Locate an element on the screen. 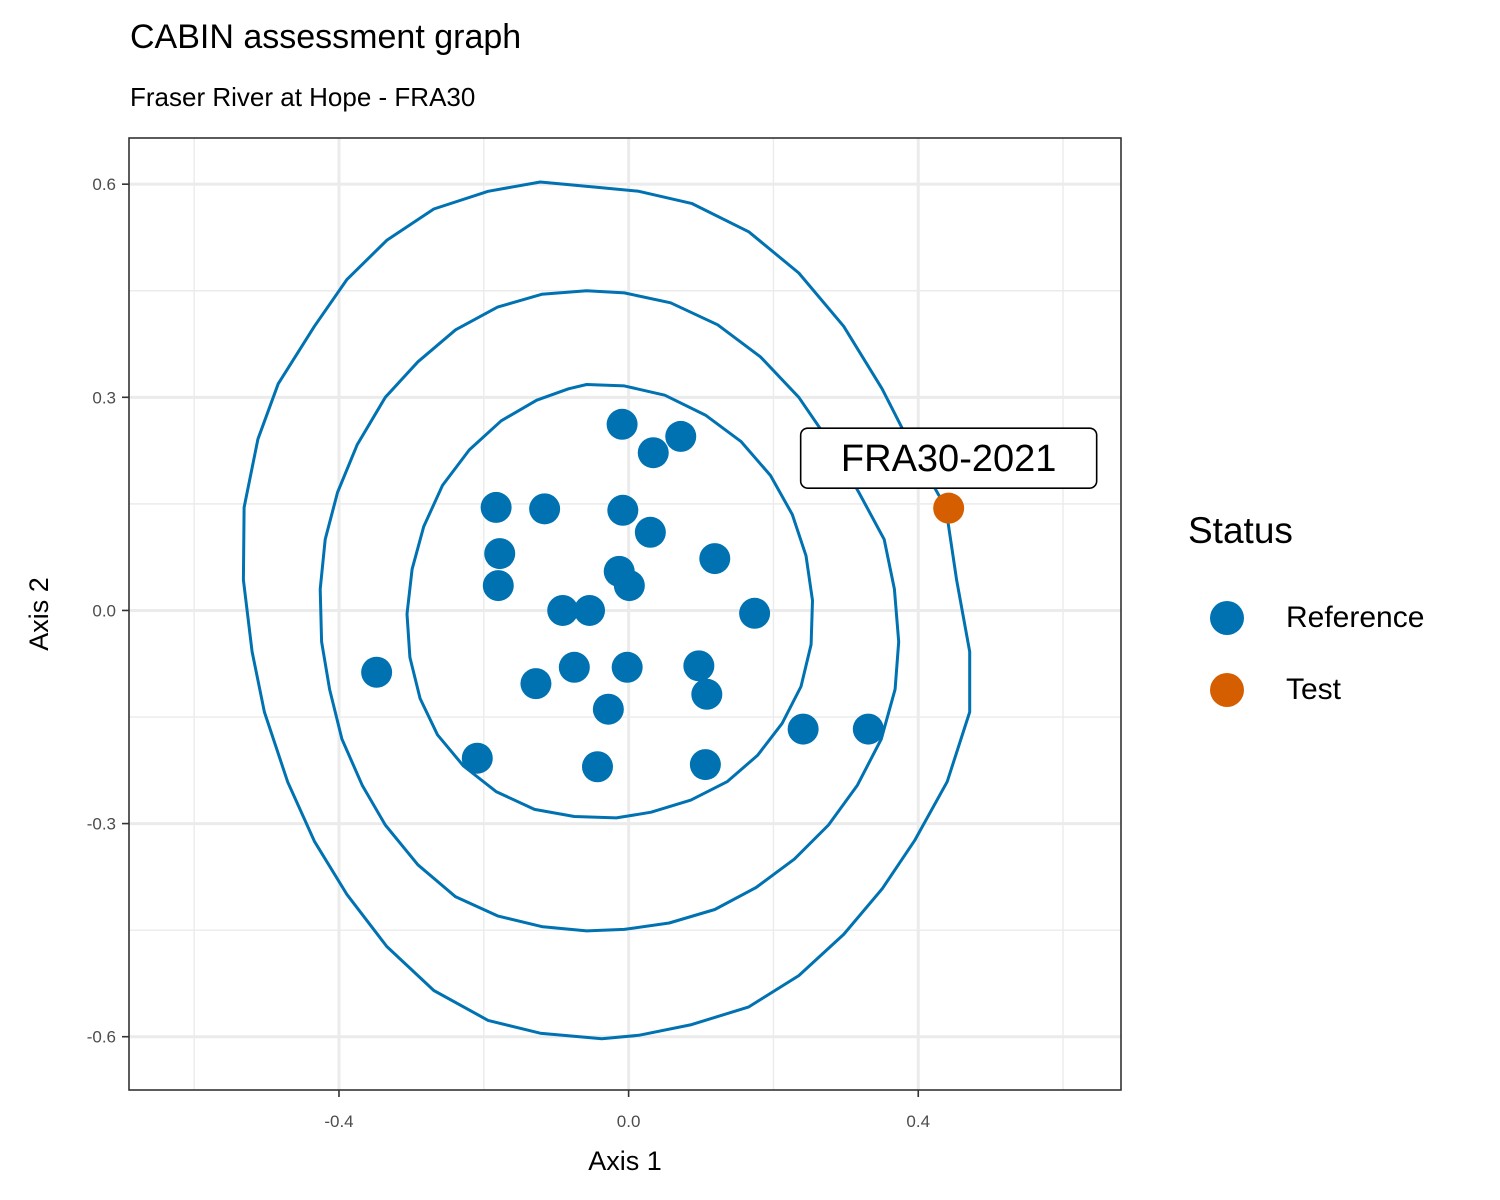  y-tick-label: 0.0 is located at coordinates (104, 610).